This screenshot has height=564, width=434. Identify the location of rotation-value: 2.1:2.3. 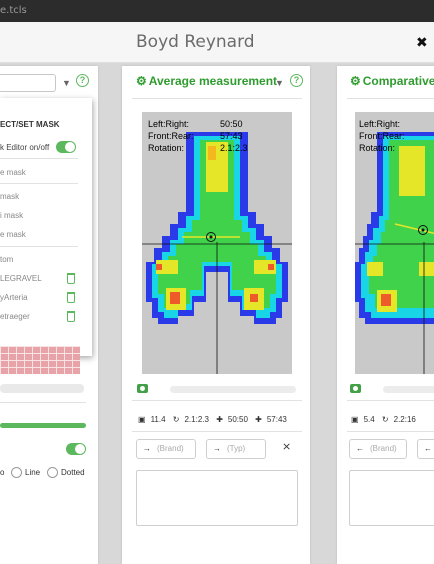
(234, 148).